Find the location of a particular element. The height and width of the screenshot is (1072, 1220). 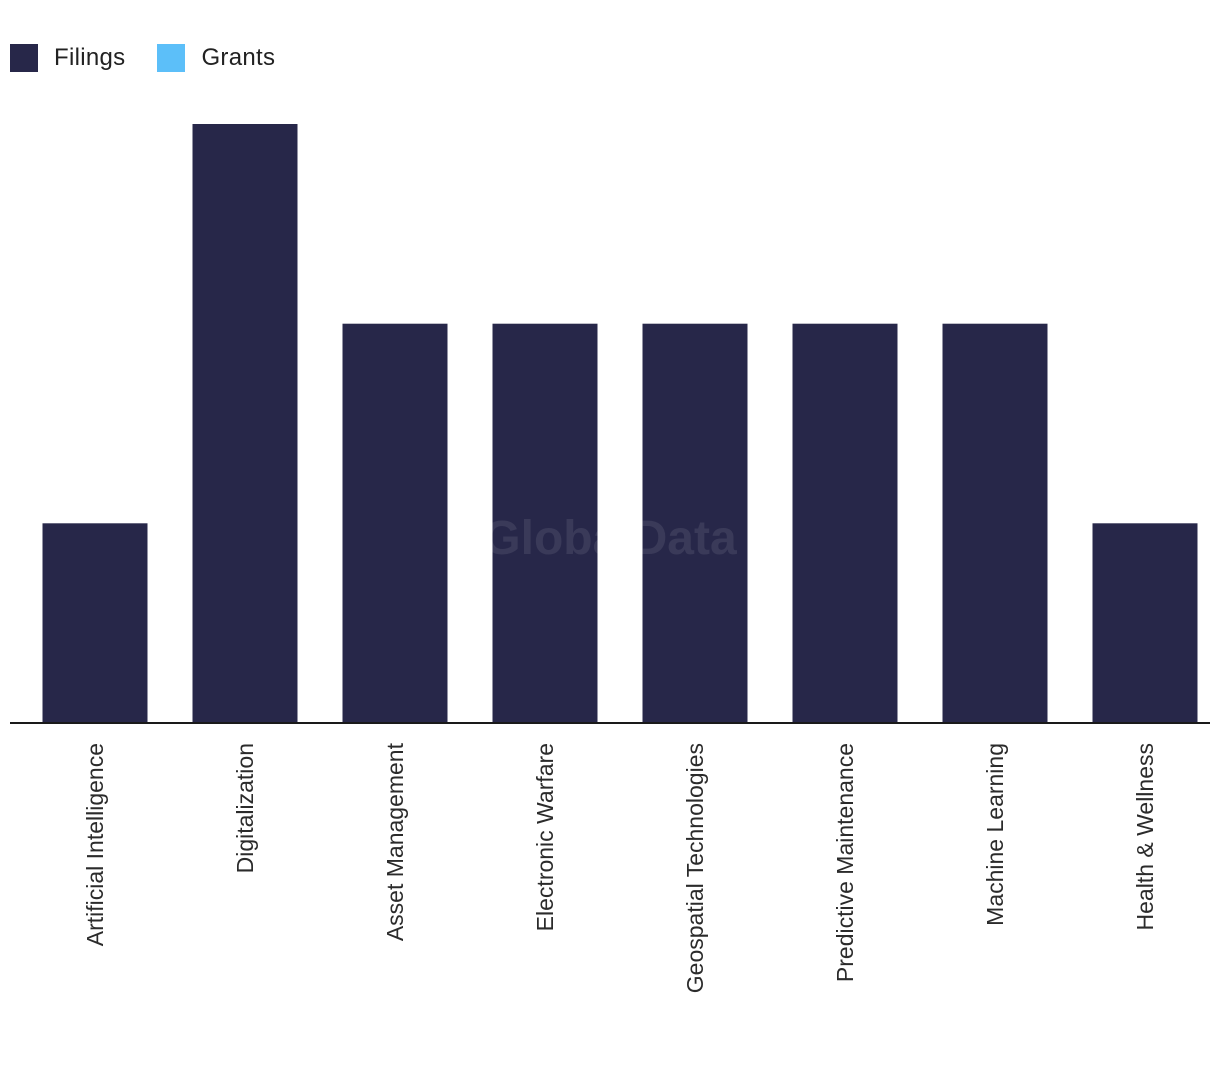

x-tick-label-3: Electronic Warfare is located at coordinates (545, 837).